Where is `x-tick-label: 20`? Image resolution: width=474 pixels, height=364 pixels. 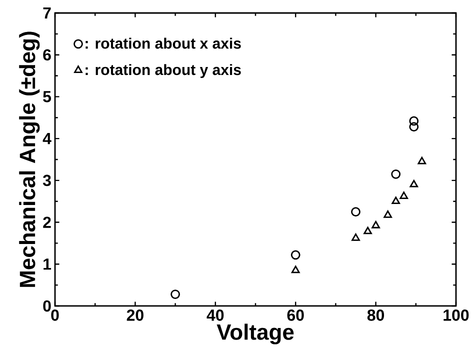 x-tick-label: 20 is located at coordinates (135, 315).